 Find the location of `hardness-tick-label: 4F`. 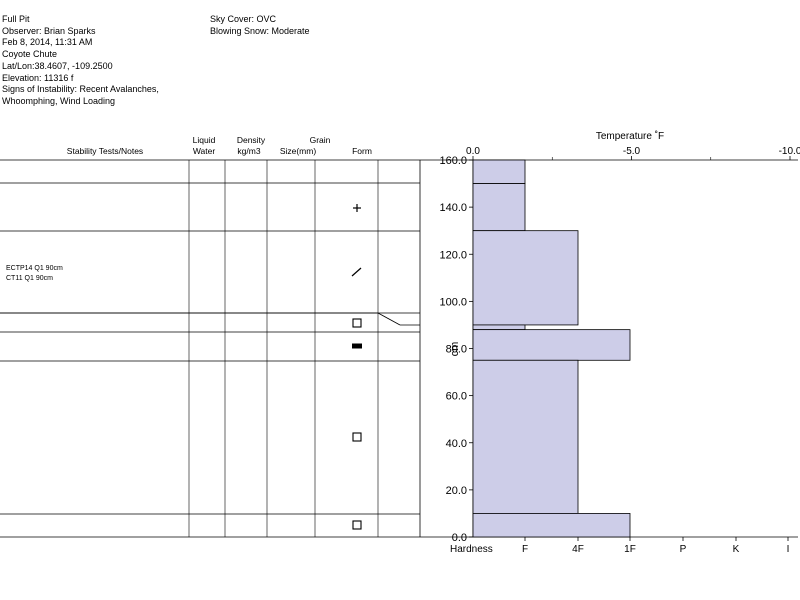

hardness-tick-label: 4F is located at coordinates (578, 549).